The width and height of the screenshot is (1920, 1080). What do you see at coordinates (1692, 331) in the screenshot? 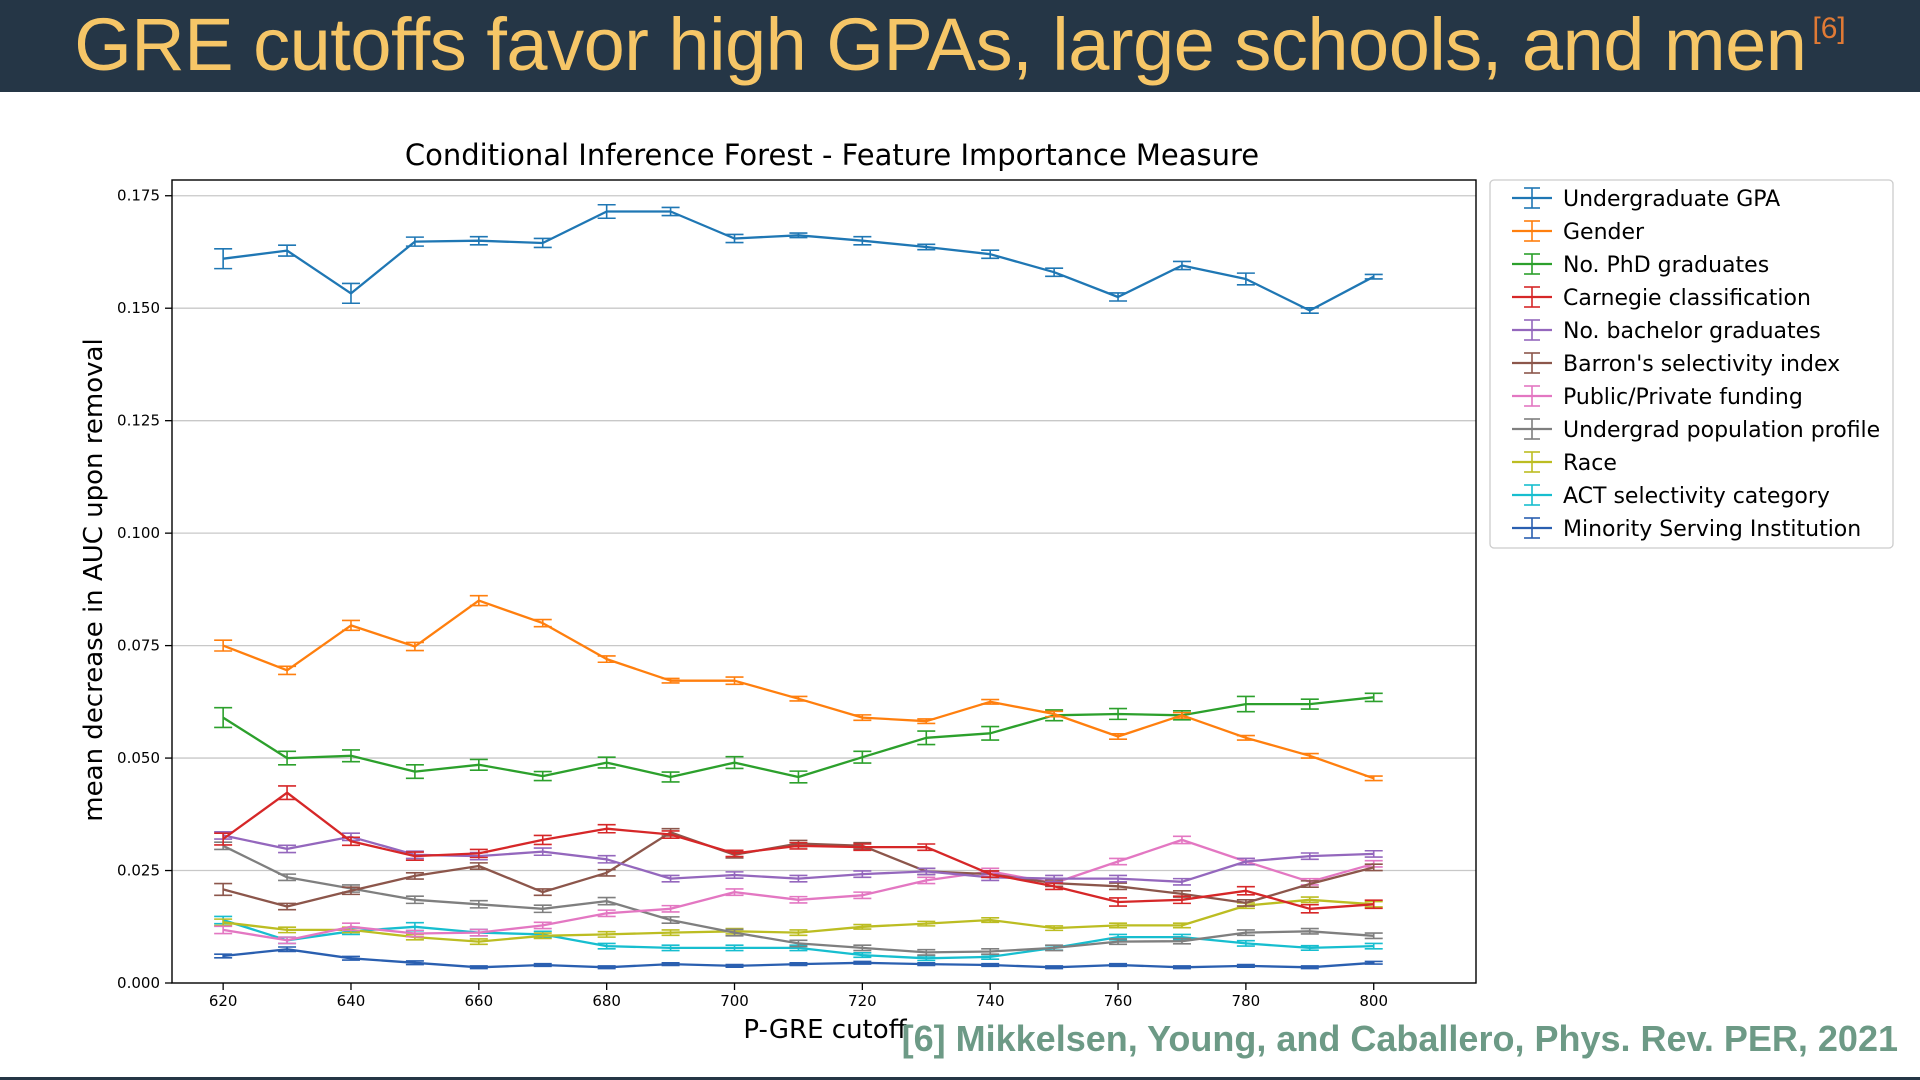
I see `legend-label: No. bachelor graduates` at bounding box center [1692, 331].